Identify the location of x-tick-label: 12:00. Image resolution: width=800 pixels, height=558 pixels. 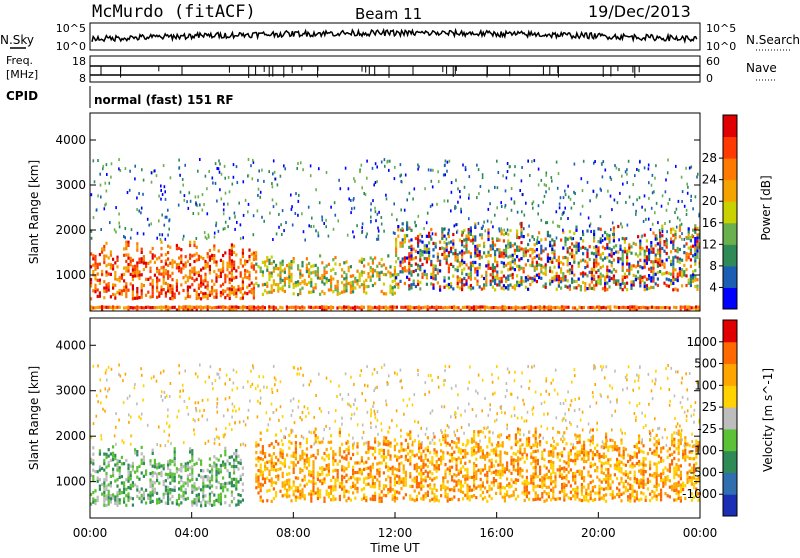
(395, 533).